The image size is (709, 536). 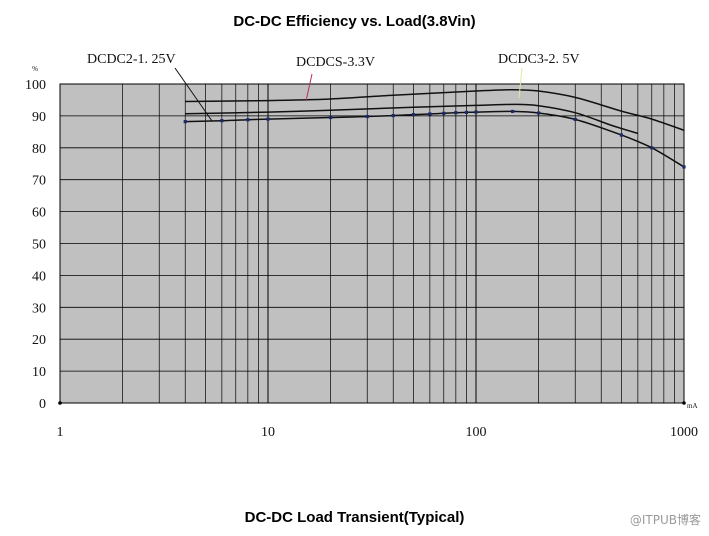 I want to click on y-tick-label: 0, so click(x=42, y=404).